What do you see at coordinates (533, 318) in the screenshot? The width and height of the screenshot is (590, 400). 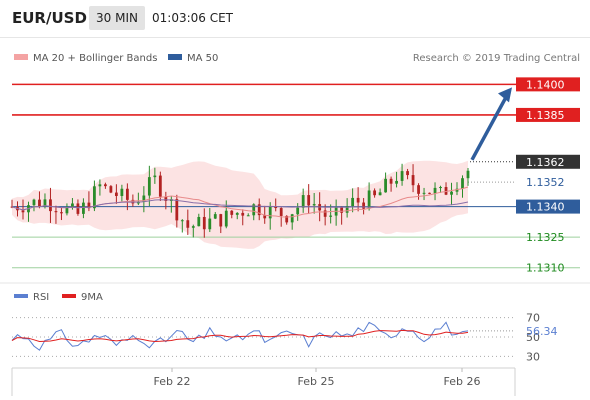 I see `rsi-tick-label: 70` at bounding box center [533, 318].